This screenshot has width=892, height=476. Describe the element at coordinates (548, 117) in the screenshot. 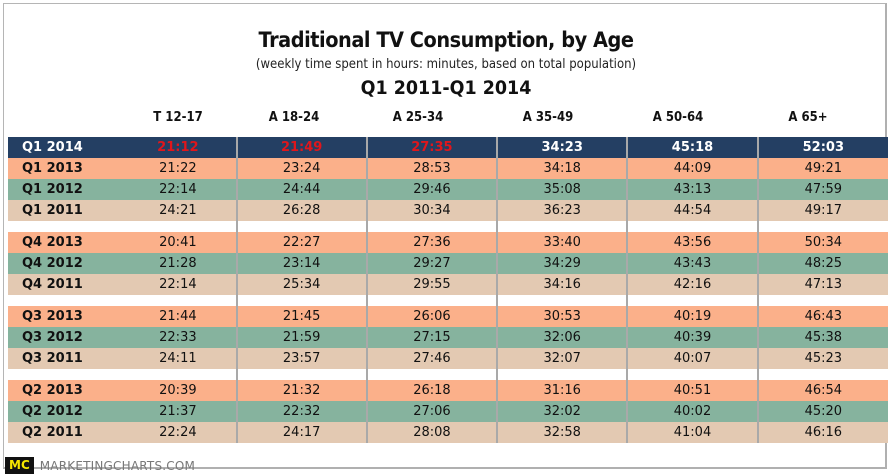

I see `column-header: A 35-49` at that location.